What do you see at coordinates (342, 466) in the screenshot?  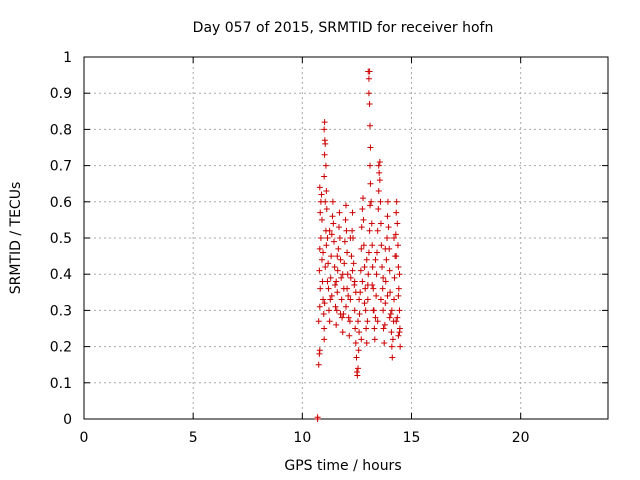 I see `x-axis-label: GPS time / hours` at bounding box center [342, 466].